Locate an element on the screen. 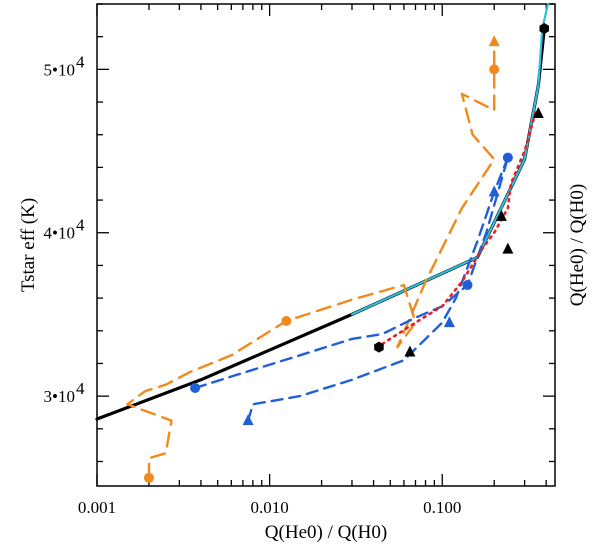 The image size is (600, 547). y-axis-label: Tstar eff (K) is located at coordinates (28, 245).